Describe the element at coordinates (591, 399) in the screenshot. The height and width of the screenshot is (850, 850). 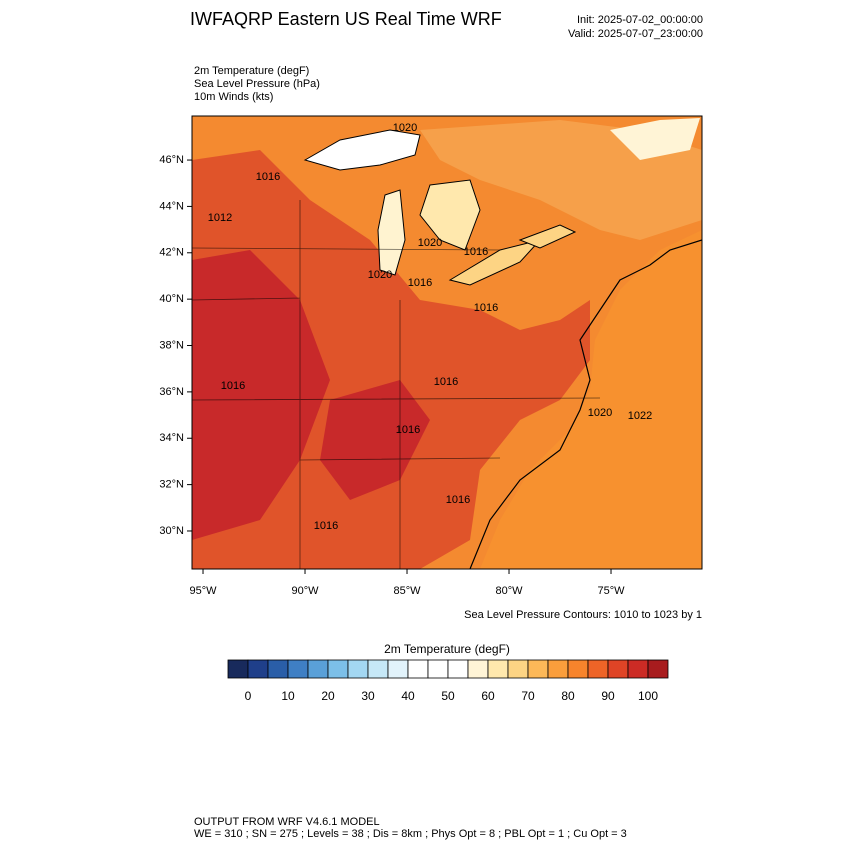
I see `ocean` at that location.